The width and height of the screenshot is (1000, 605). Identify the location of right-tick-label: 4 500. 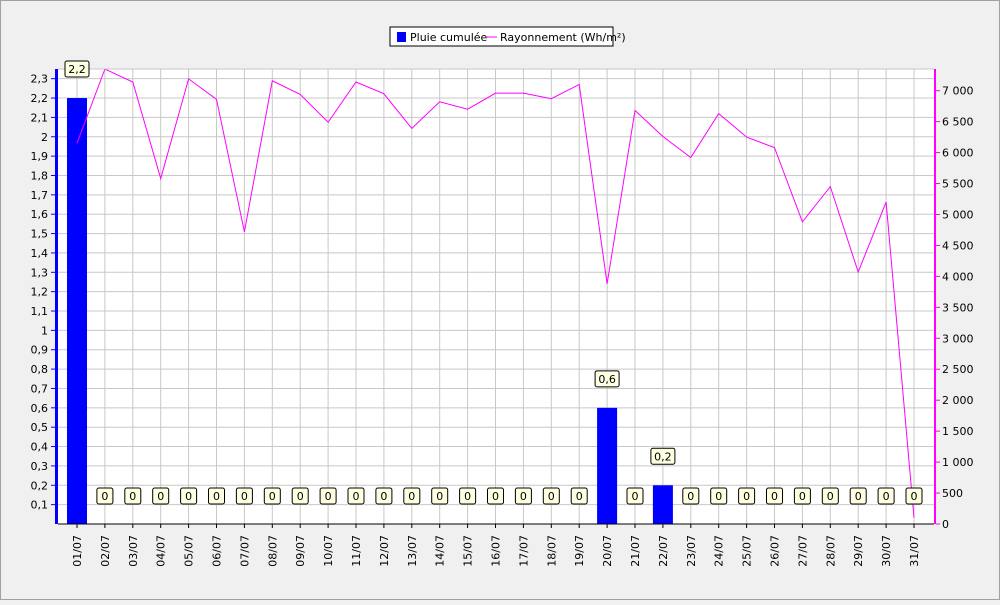
(958, 245).